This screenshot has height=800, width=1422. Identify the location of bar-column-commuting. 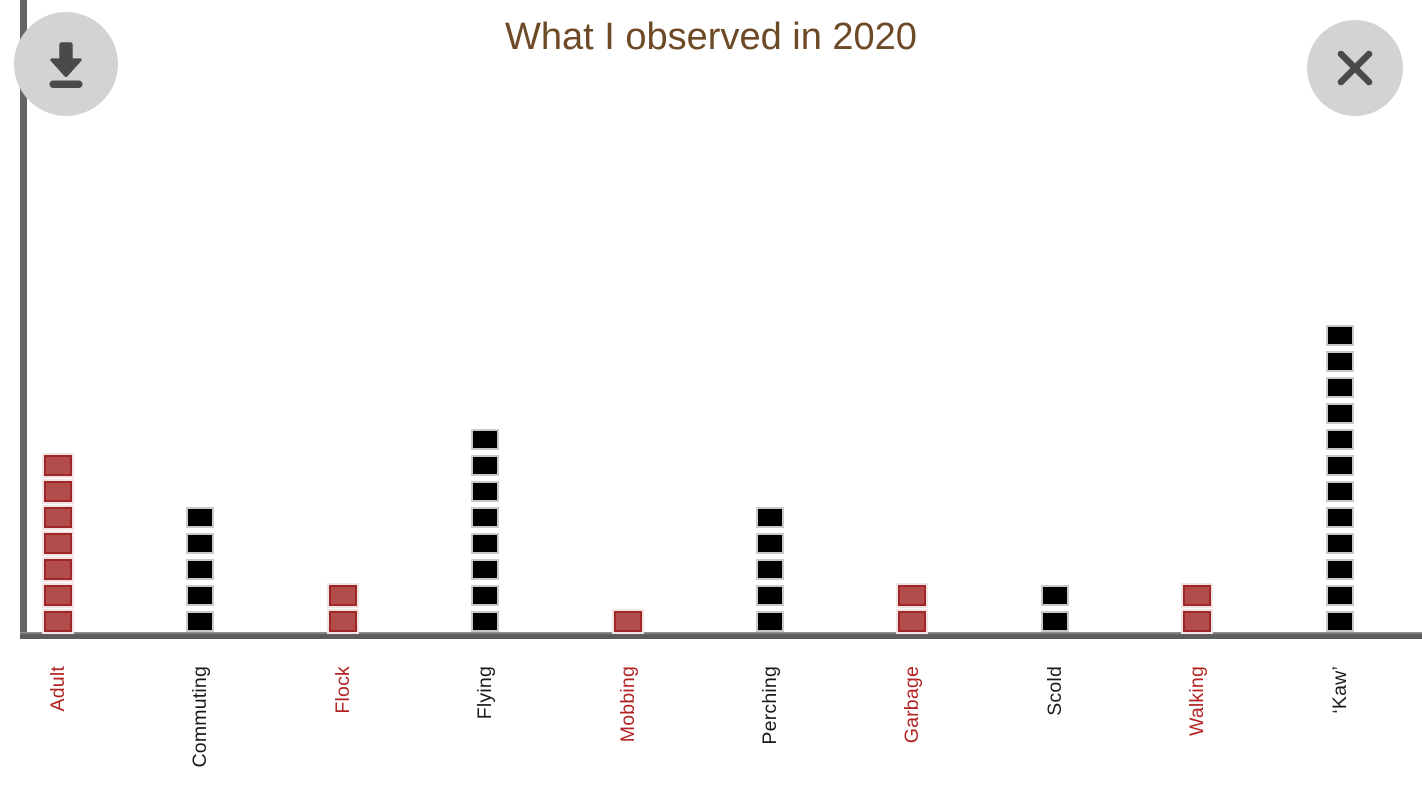
(200, 569).